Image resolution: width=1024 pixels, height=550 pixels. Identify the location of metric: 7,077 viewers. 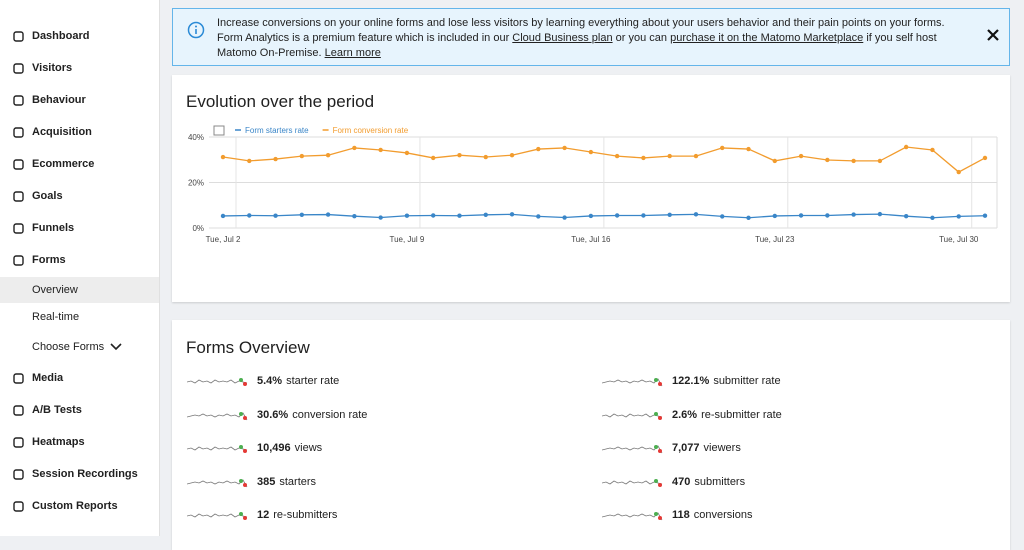
(671, 448).